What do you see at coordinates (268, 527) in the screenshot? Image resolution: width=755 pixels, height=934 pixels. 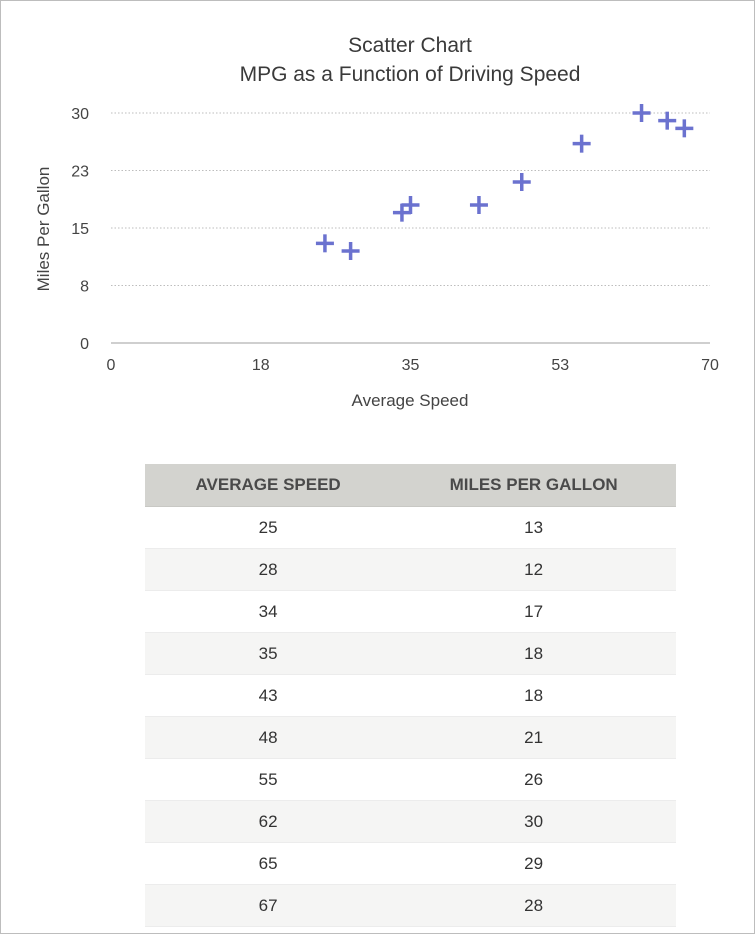 I see `speed-cell: 25` at bounding box center [268, 527].